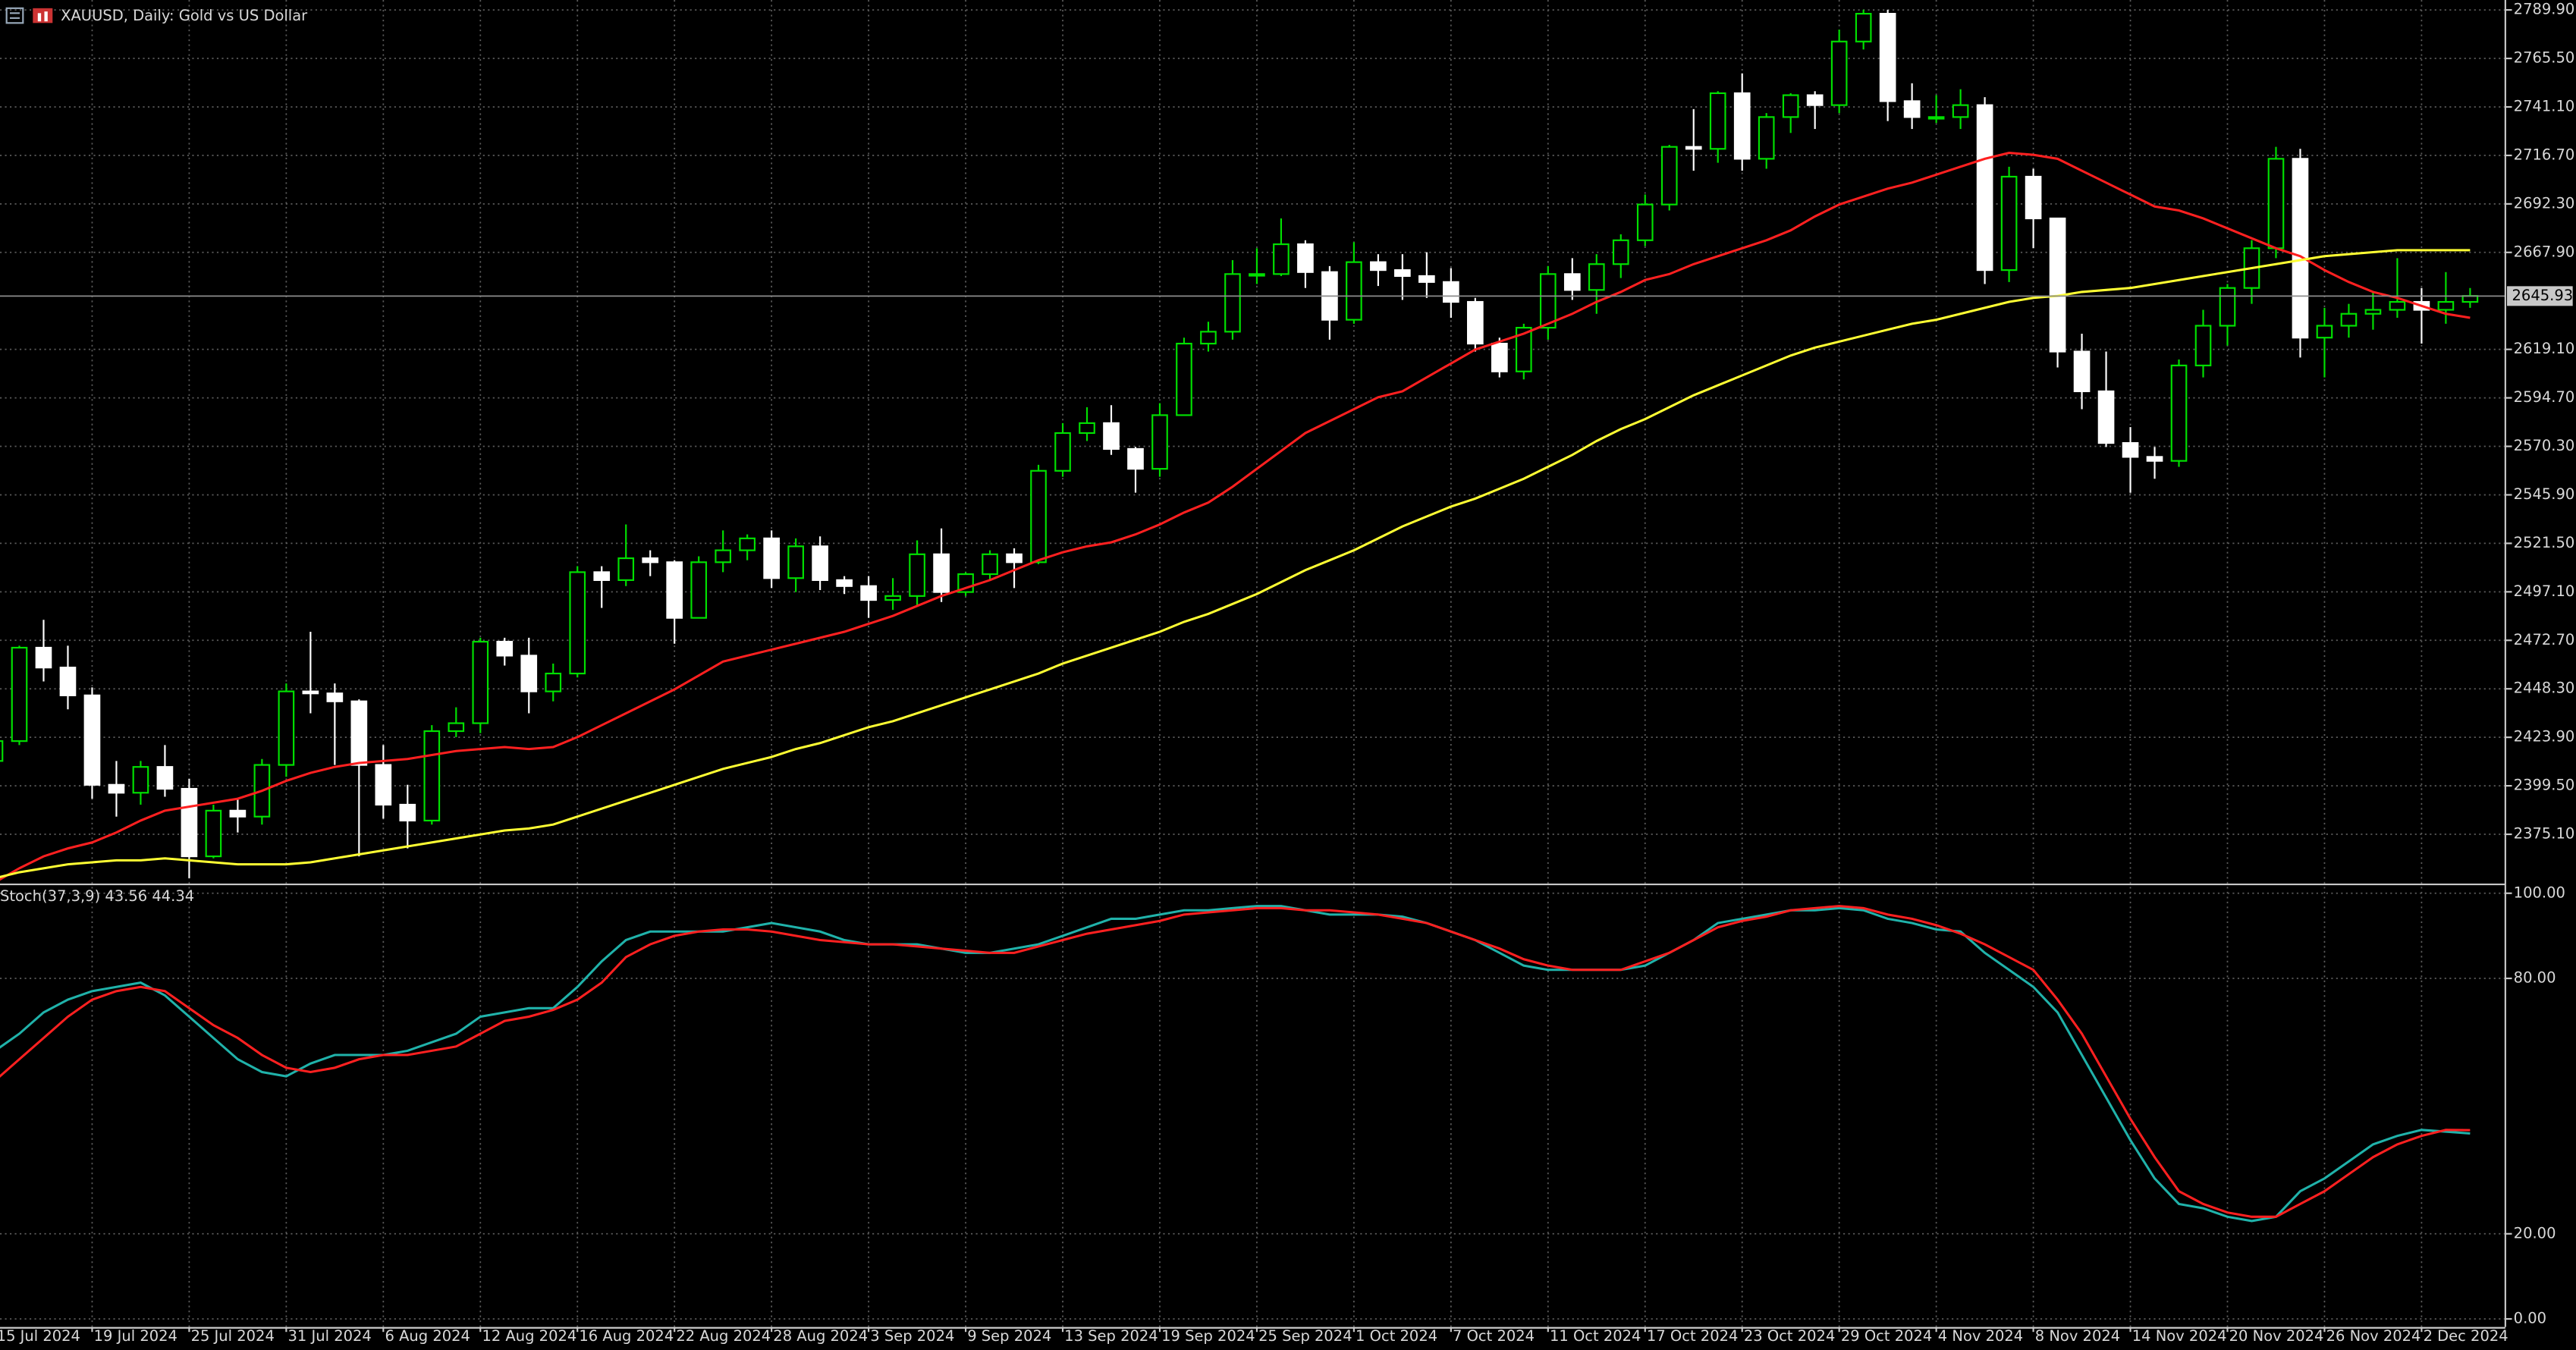 The height and width of the screenshot is (1350, 2576). What do you see at coordinates (820, 1336) in the screenshot?
I see `x-tick-label: 28 Aug 2024` at bounding box center [820, 1336].